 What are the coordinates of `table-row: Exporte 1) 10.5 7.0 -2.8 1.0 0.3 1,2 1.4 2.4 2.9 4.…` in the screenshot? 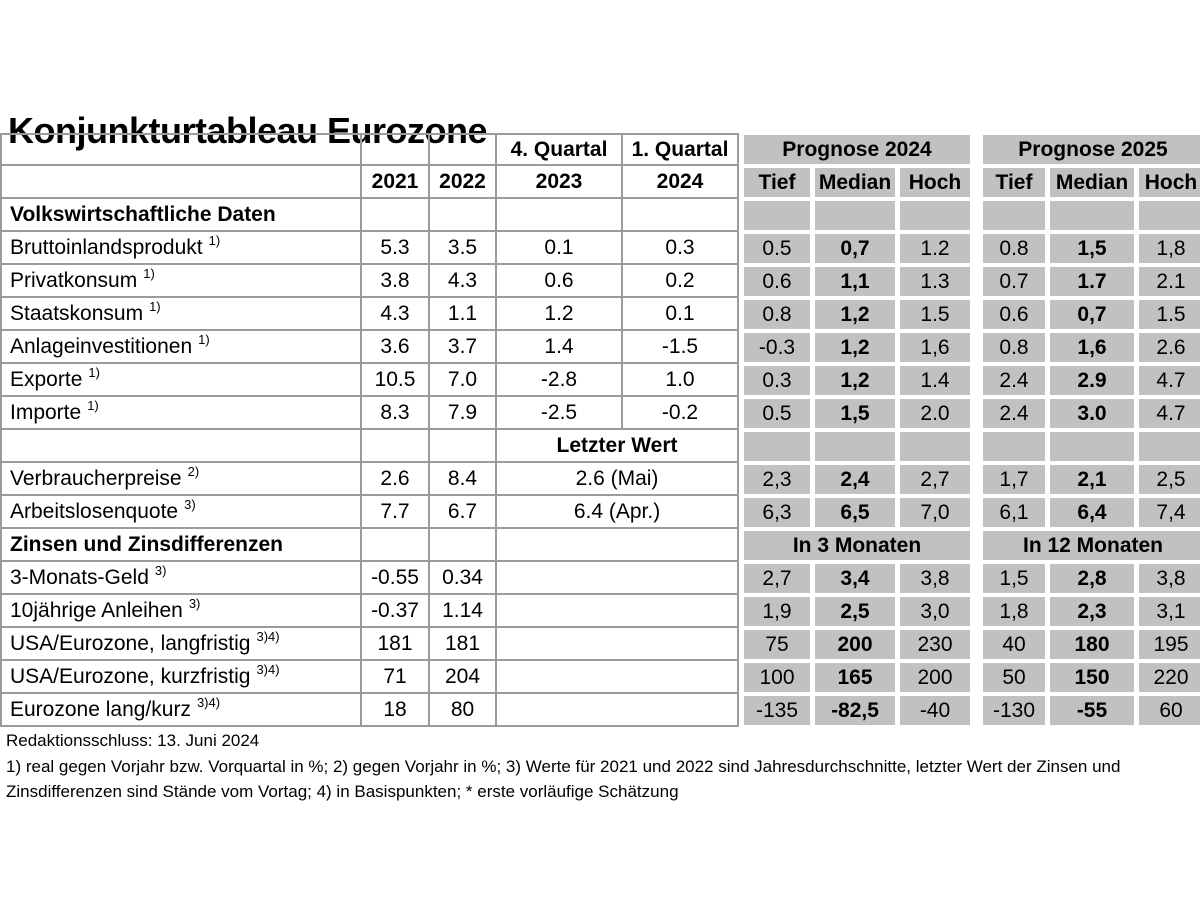 It's located at (600, 380).